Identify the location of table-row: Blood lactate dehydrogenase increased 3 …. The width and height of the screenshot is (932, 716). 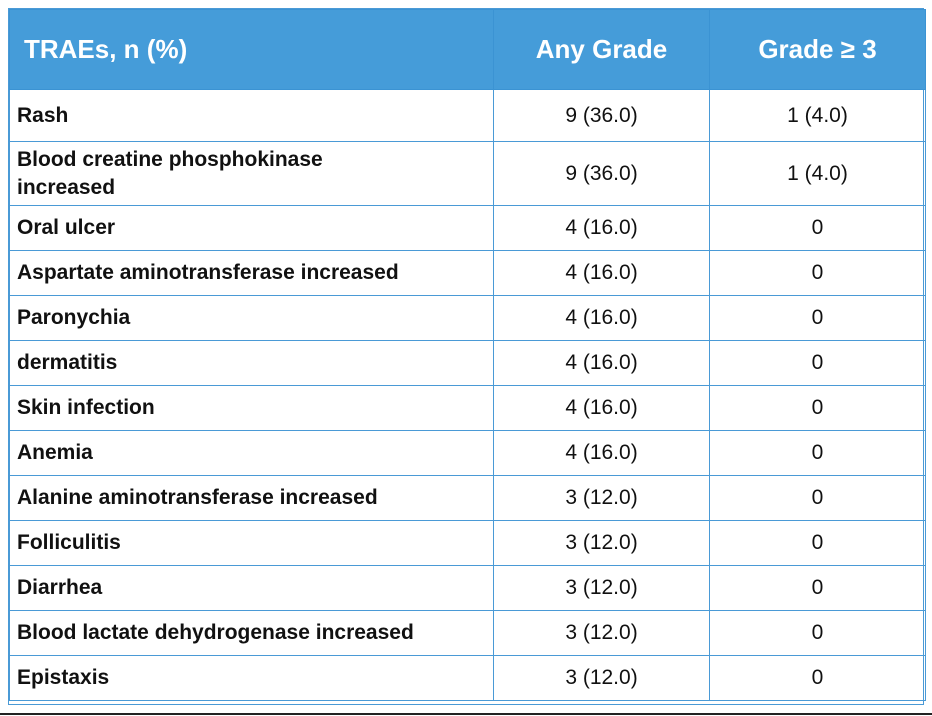
(467, 633).